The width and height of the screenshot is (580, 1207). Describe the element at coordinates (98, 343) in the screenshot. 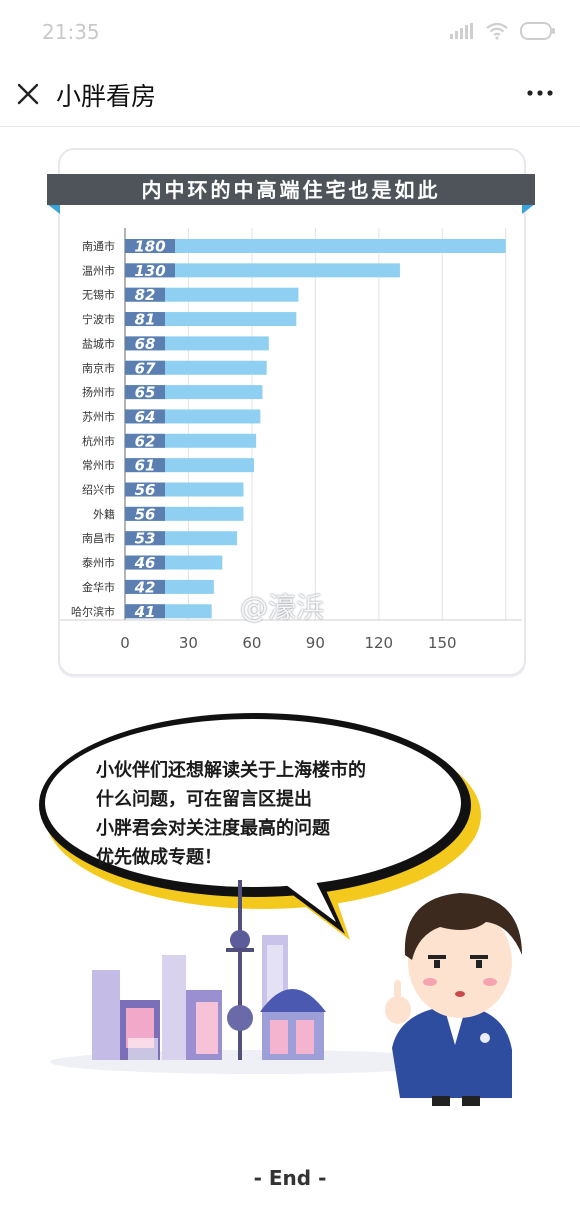

I see `category-label: 盐城市` at that location.